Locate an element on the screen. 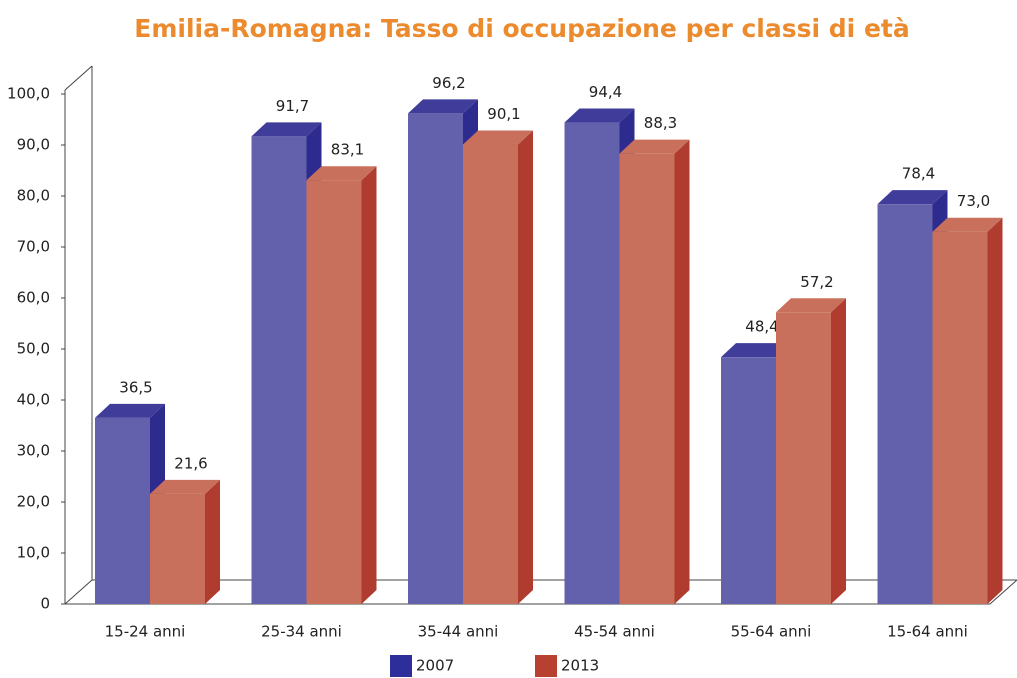 Image resolution: width=1017 pixels, height=678 pixels. y-tick-label: 50,0 is located at coordinates (33, 349).